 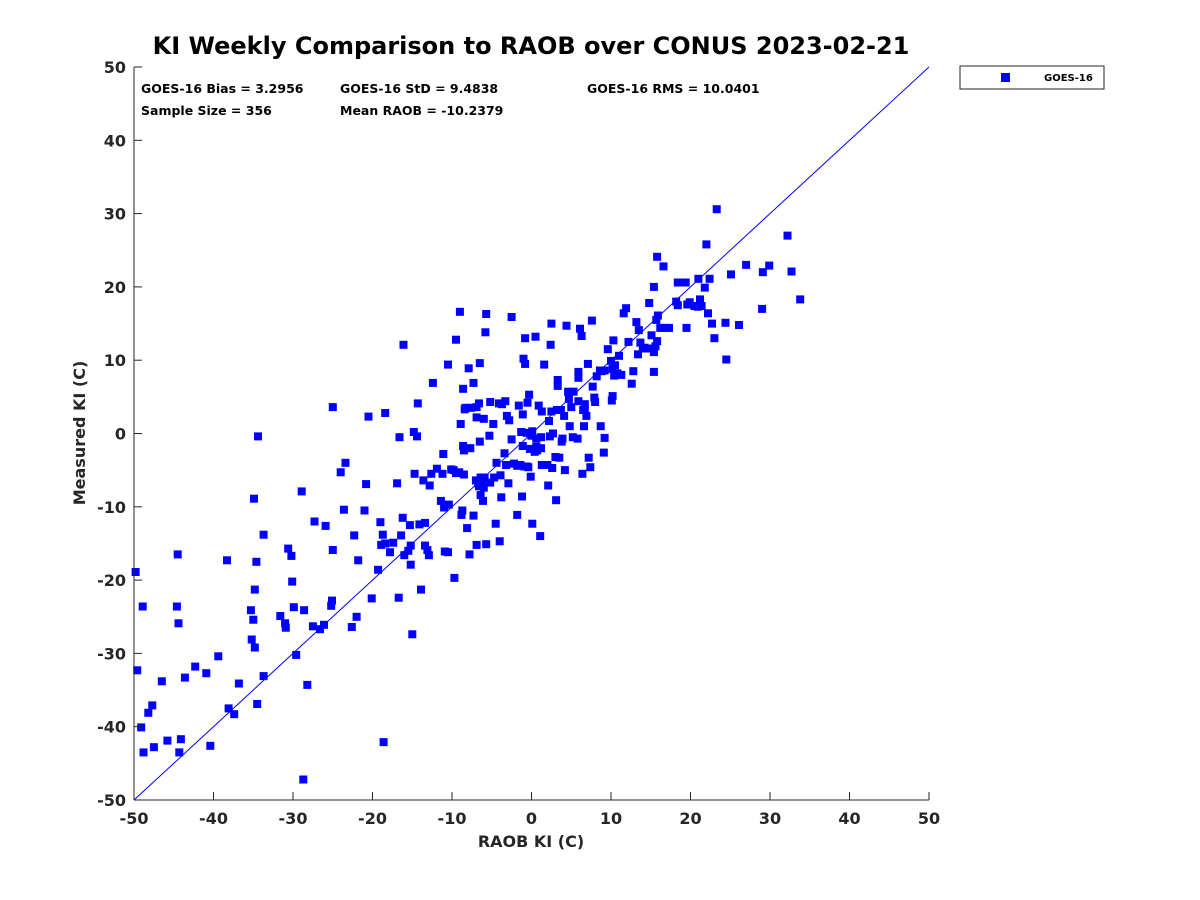 I want to click on x-tick-label: -30, so click(x=293, y=818).